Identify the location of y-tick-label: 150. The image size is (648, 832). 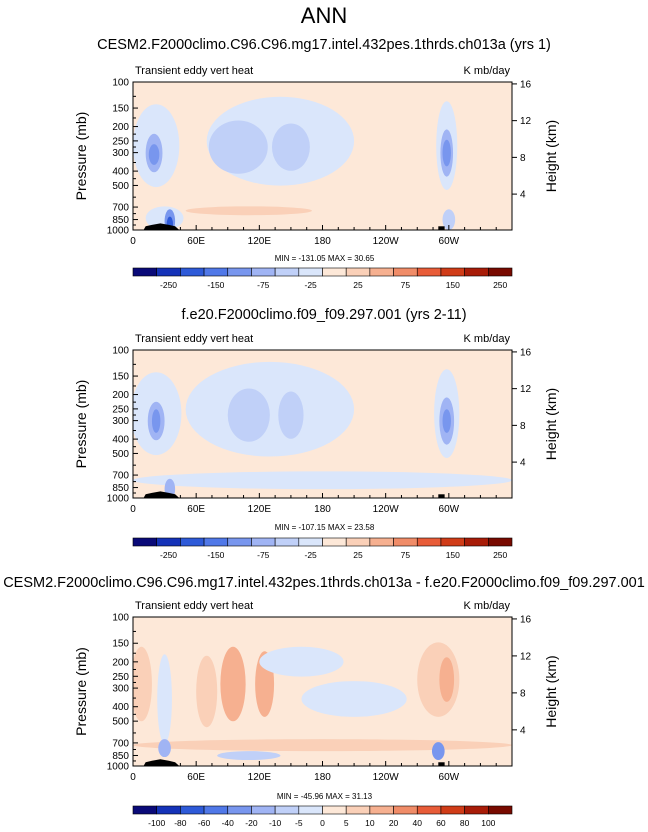
(120, 644).